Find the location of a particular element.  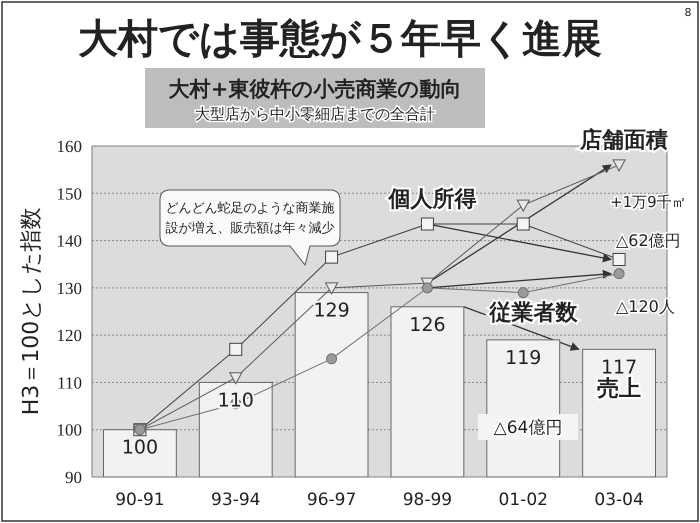

y-tick-label: 90 is located at coordinates (73, 477).